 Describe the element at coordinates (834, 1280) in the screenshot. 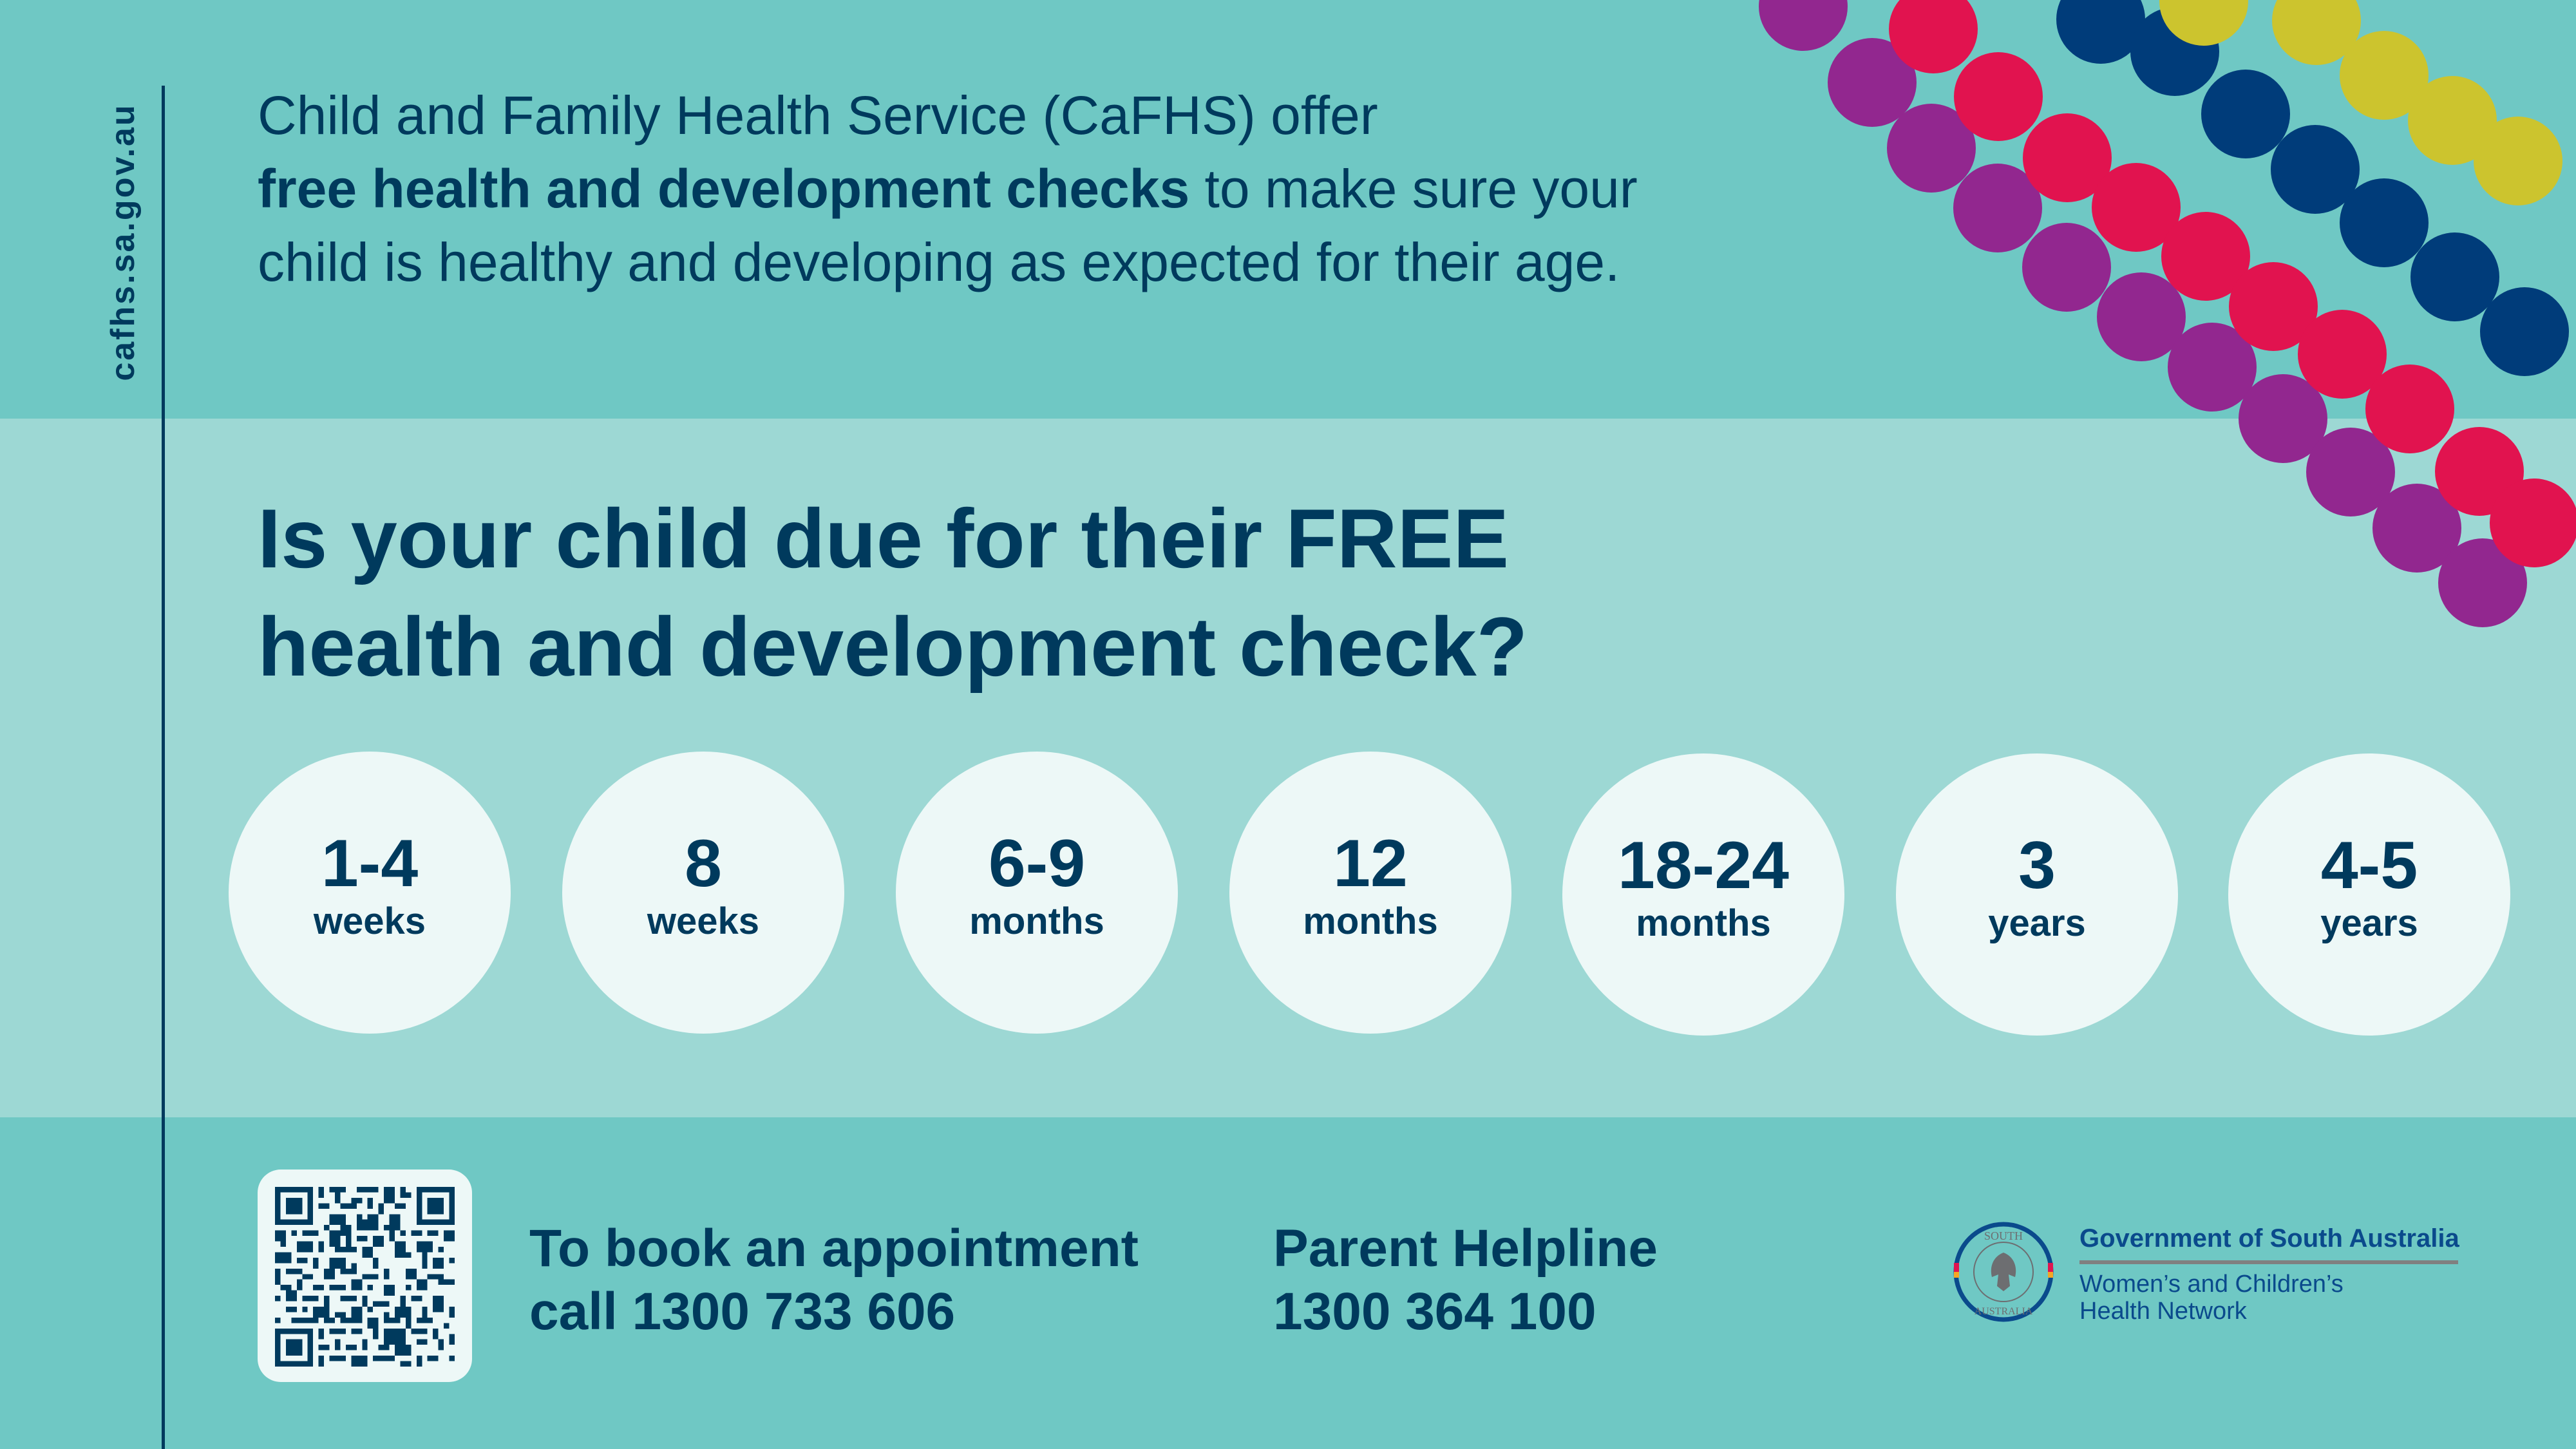

I see `booking-info: To book an appointment call 1300 733 606` at that location.